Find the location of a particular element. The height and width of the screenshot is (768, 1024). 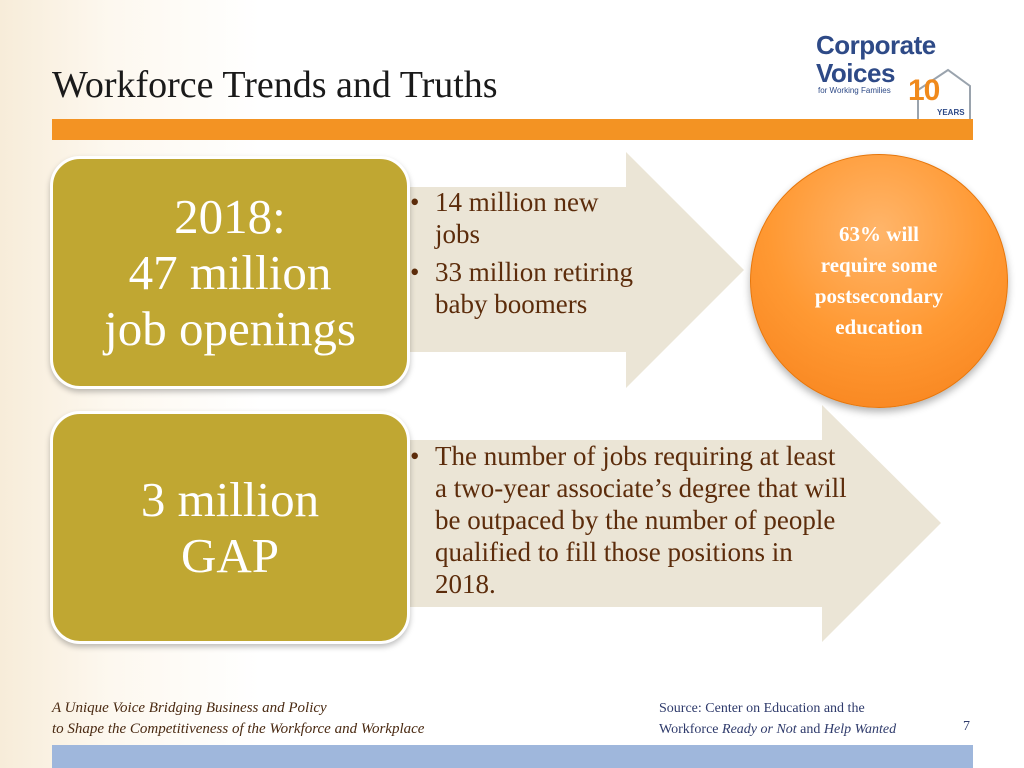

bullet-retiring-boomers: 33 million retiring baby boomers is located at coordinates (522, 288).